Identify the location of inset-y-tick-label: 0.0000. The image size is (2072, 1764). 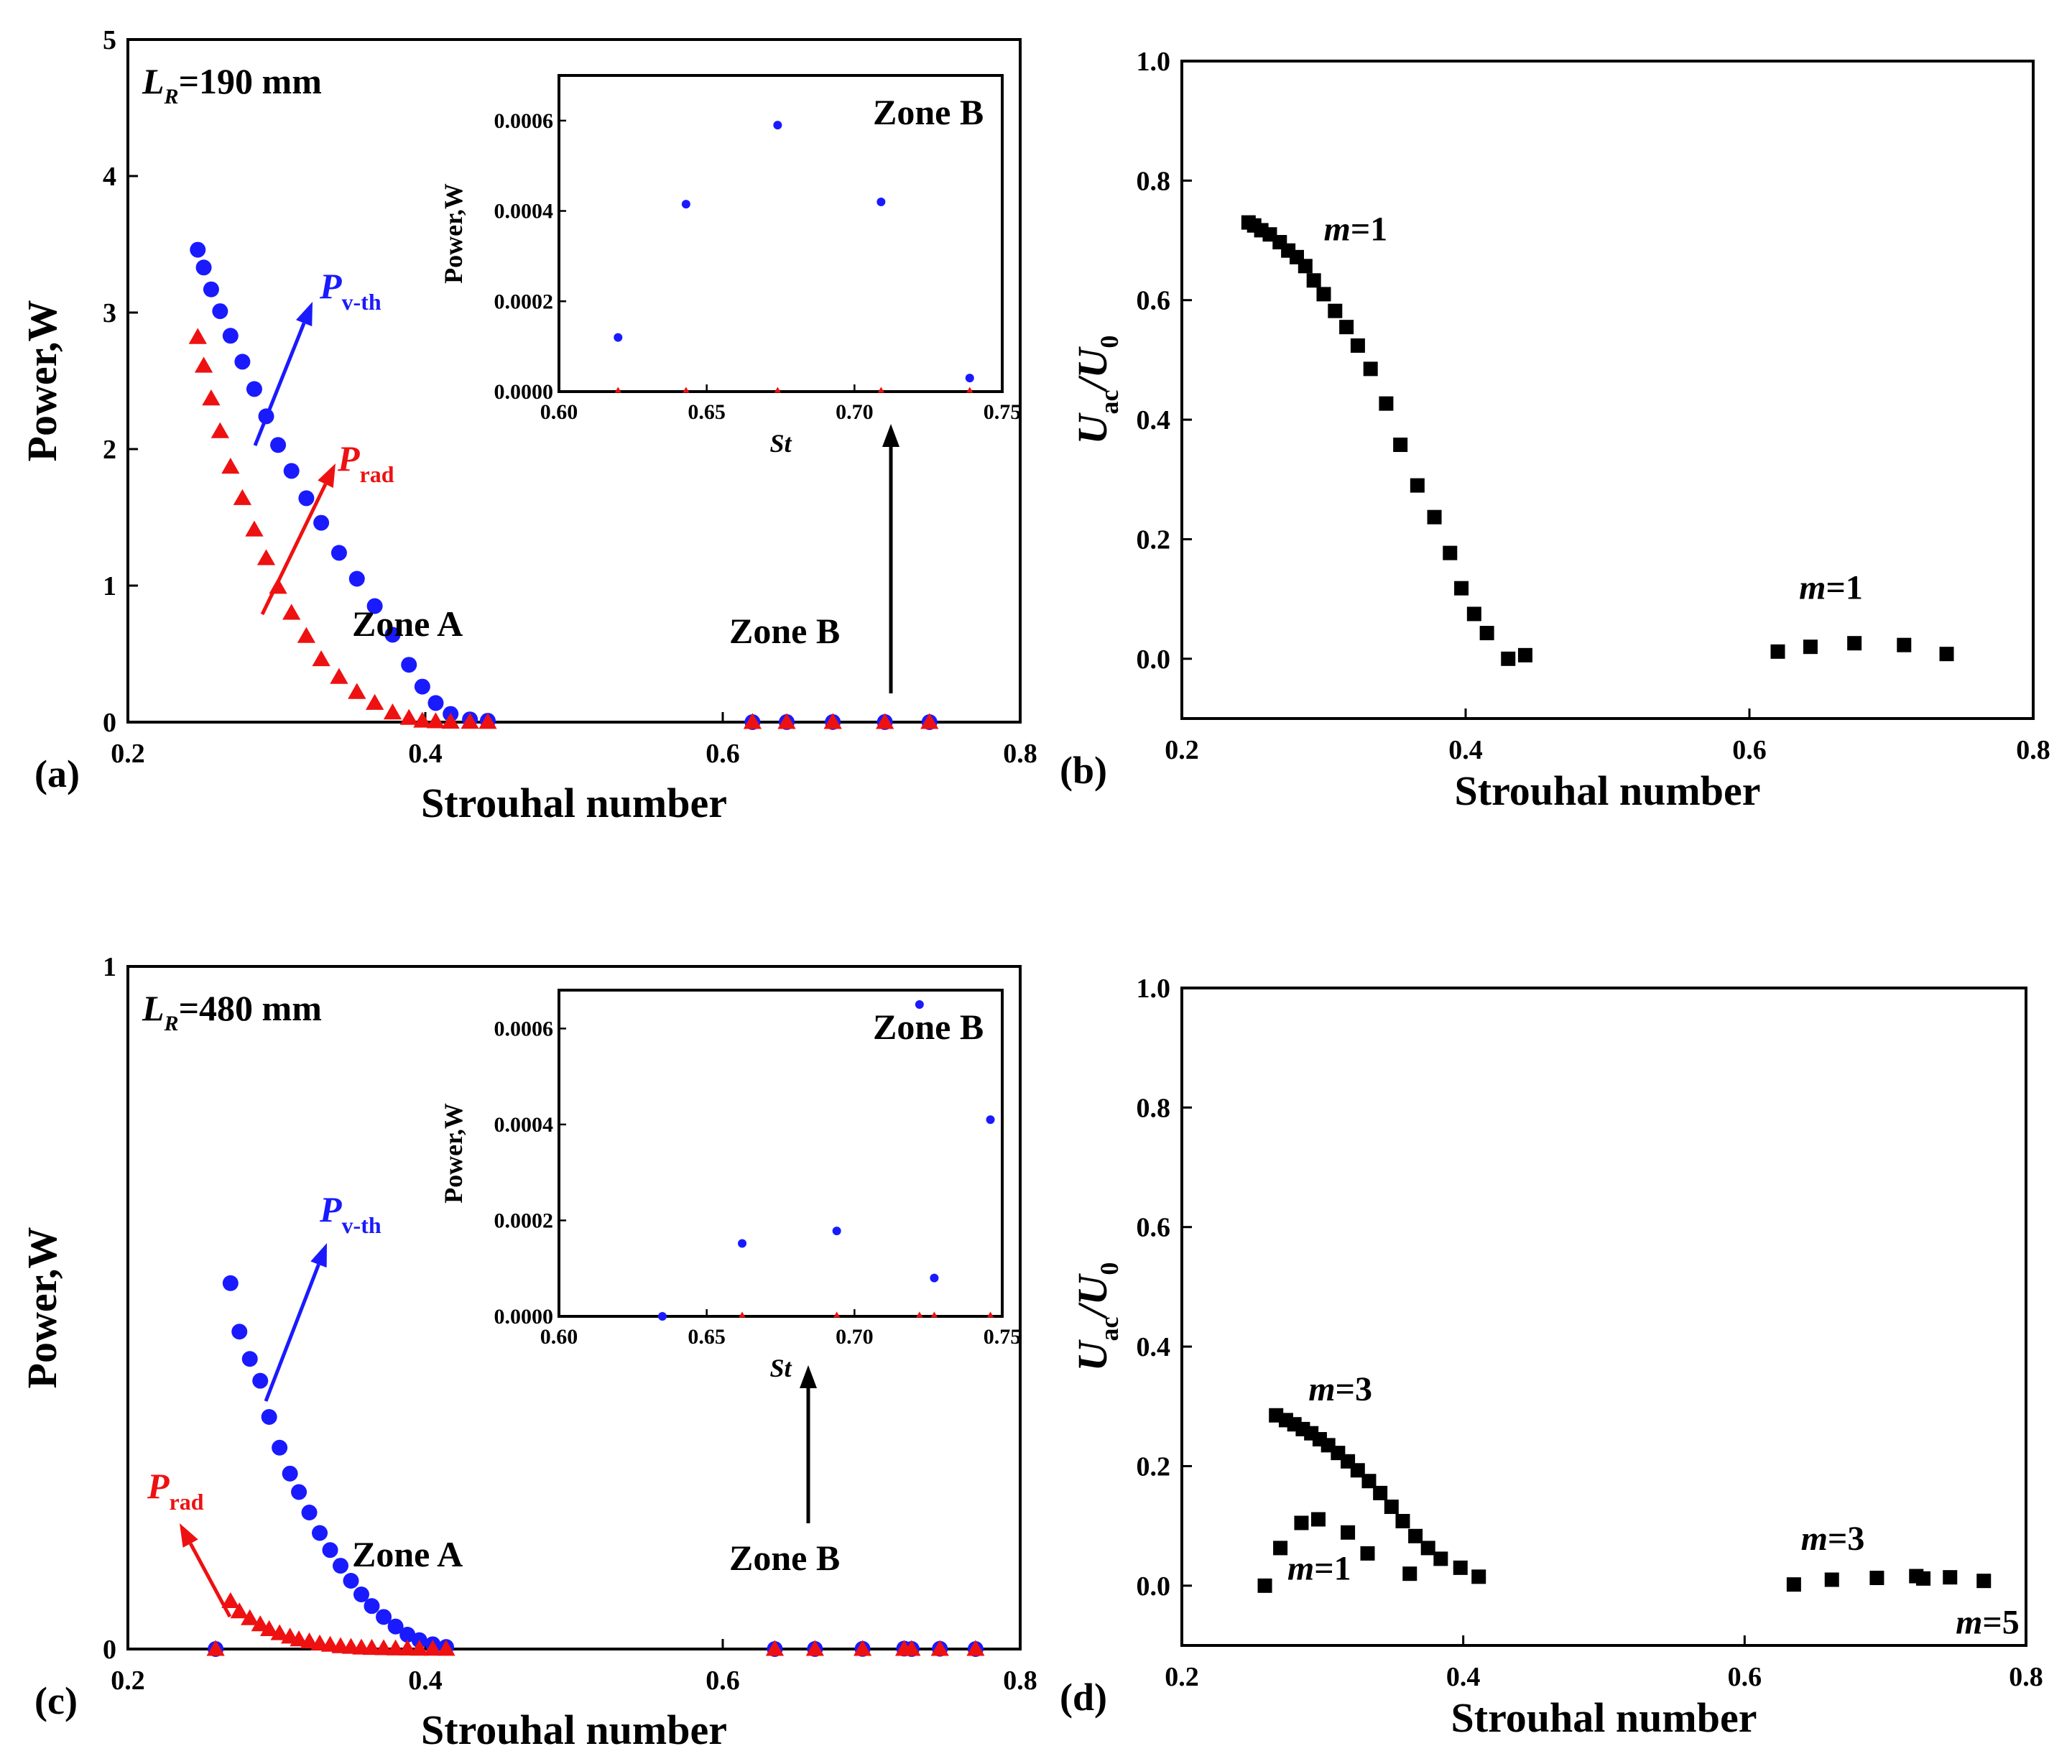
(524, 1317).